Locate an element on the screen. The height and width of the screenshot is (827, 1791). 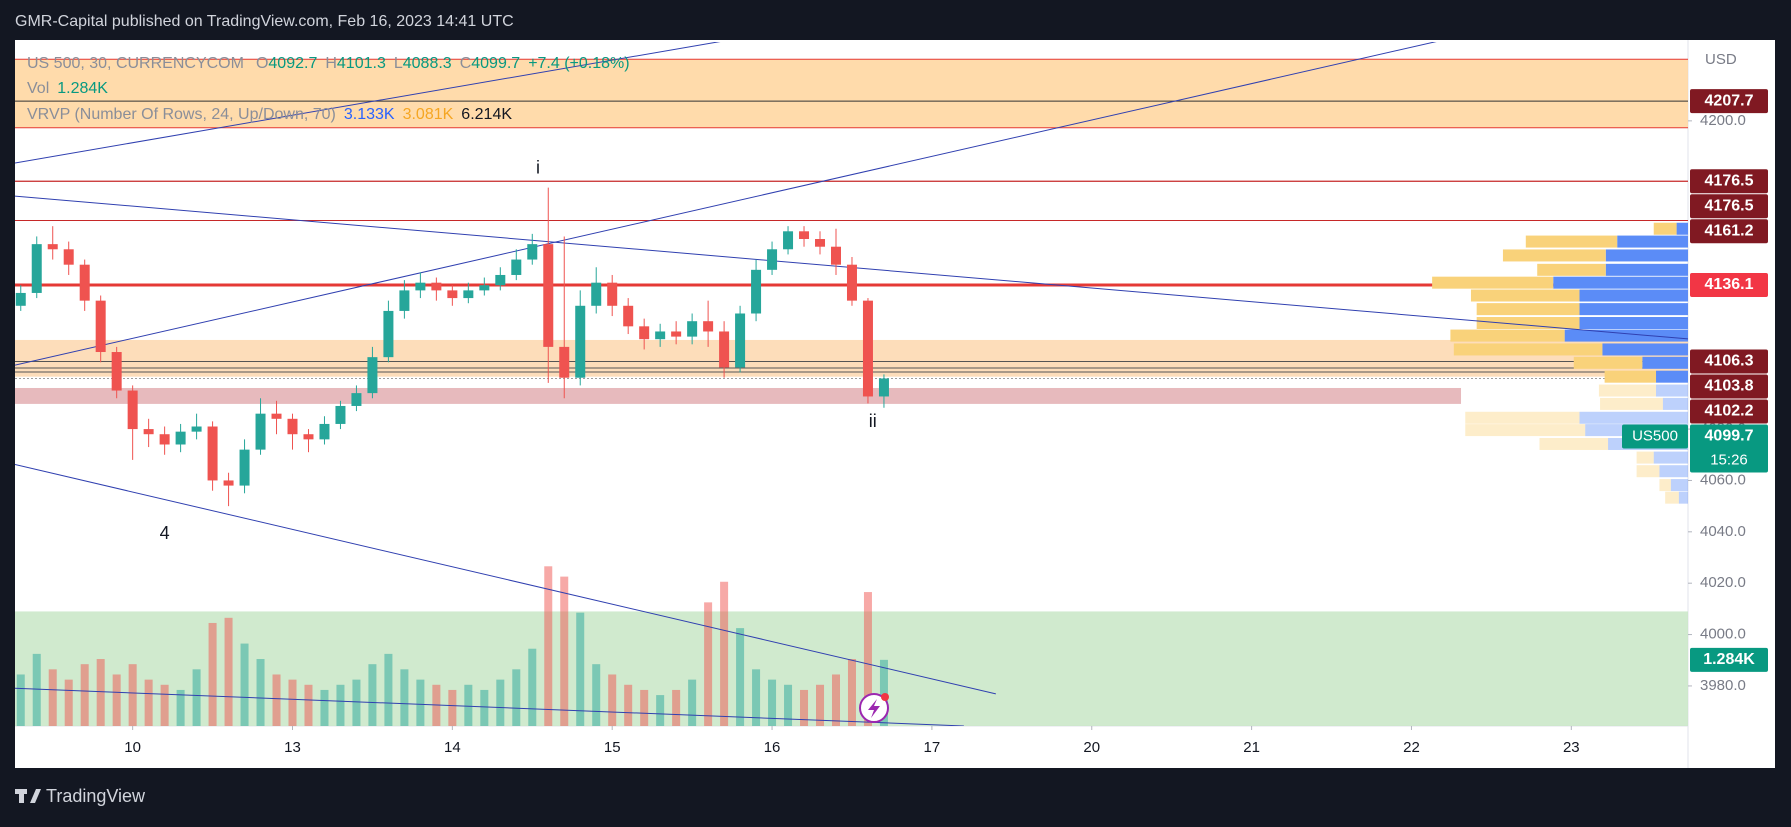
y-tick-label: 4020.0 is located at coordinates (1723, 582).